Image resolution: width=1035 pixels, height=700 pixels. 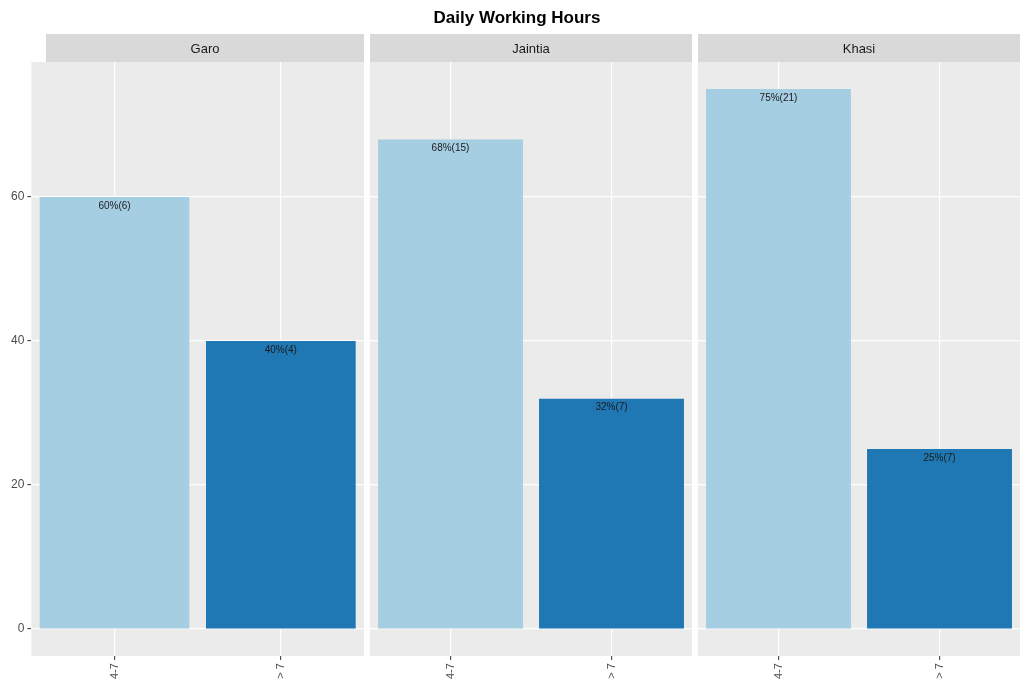 What do you see at coordinates (280, 349) in the screenshot?
I see `data-label: 40%(4)` at bounding box center [280, 349].